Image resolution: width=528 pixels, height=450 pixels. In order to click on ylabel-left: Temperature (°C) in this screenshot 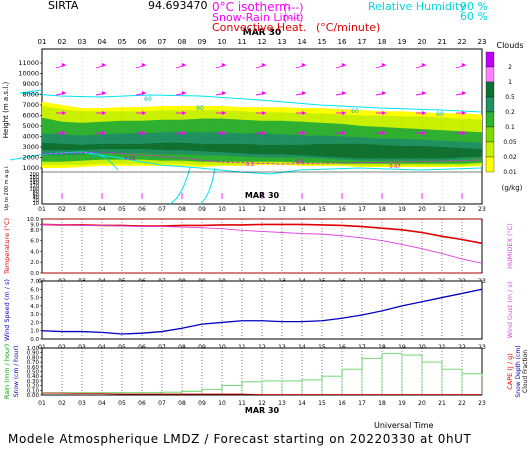, I will do `click(7, 246)`.